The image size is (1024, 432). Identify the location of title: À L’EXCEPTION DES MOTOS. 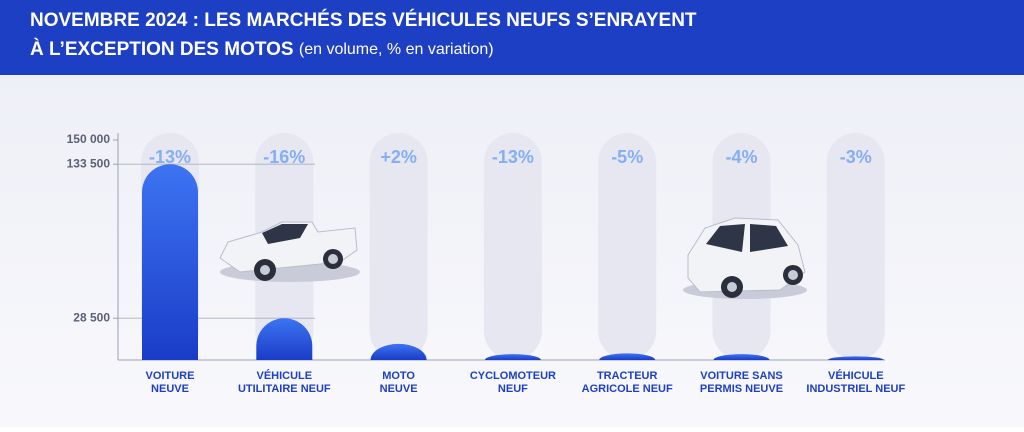
(162, 49).